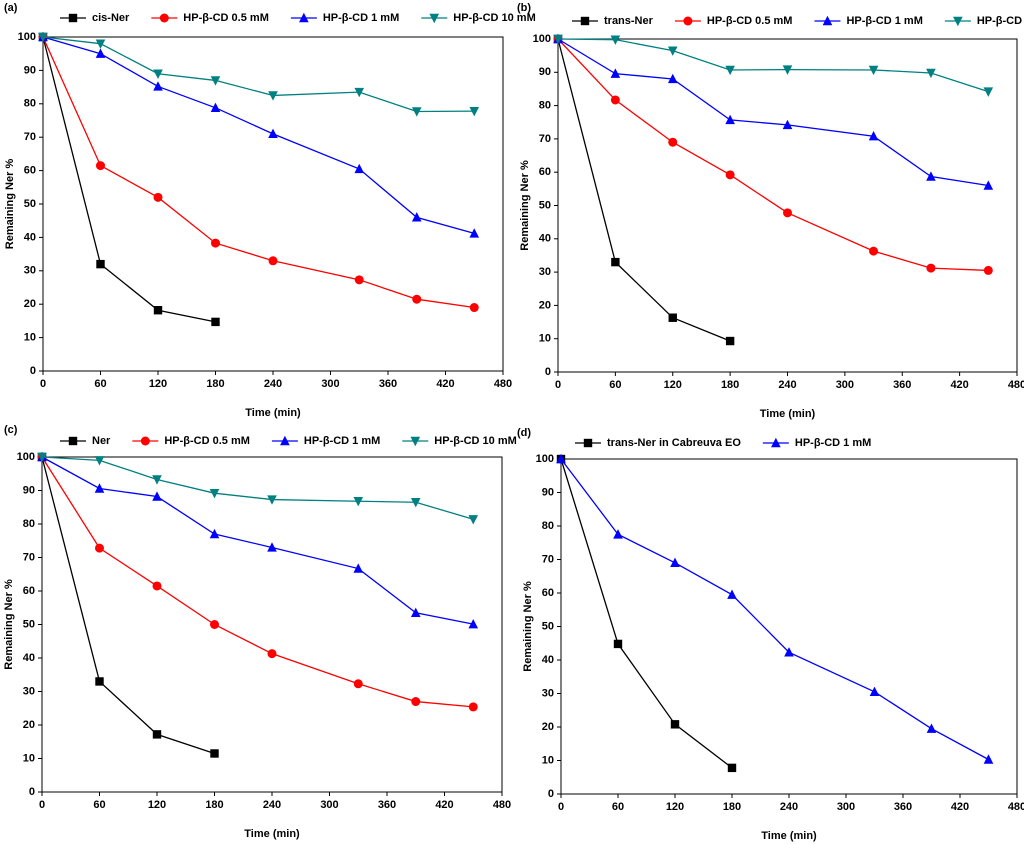 This screenshot has height=844, width=1024. Describe the element at coordinates (11, 430) in the screenshot. I see `panel-label: (c)` at that location.